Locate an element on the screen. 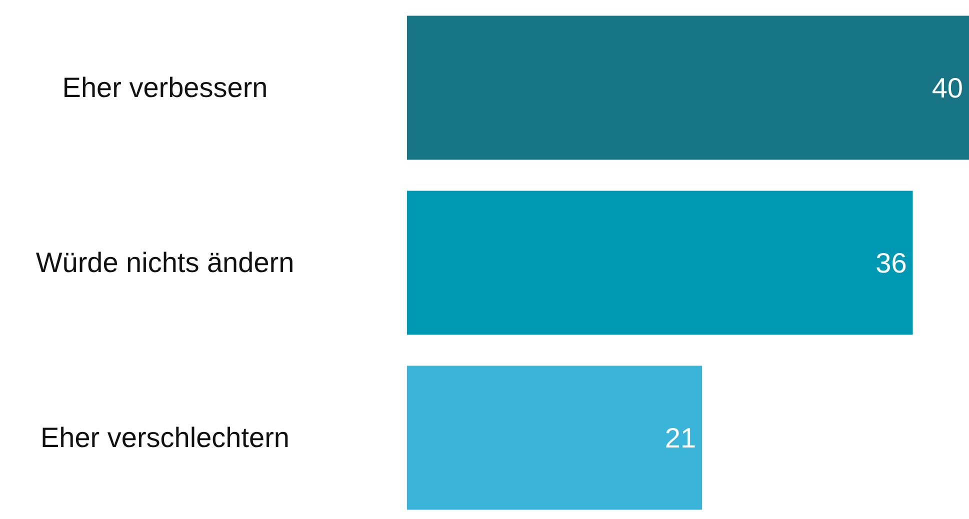 The width and height of the screenshot is (969, 519). data-label: 36 is located at coordinates (891, 263).